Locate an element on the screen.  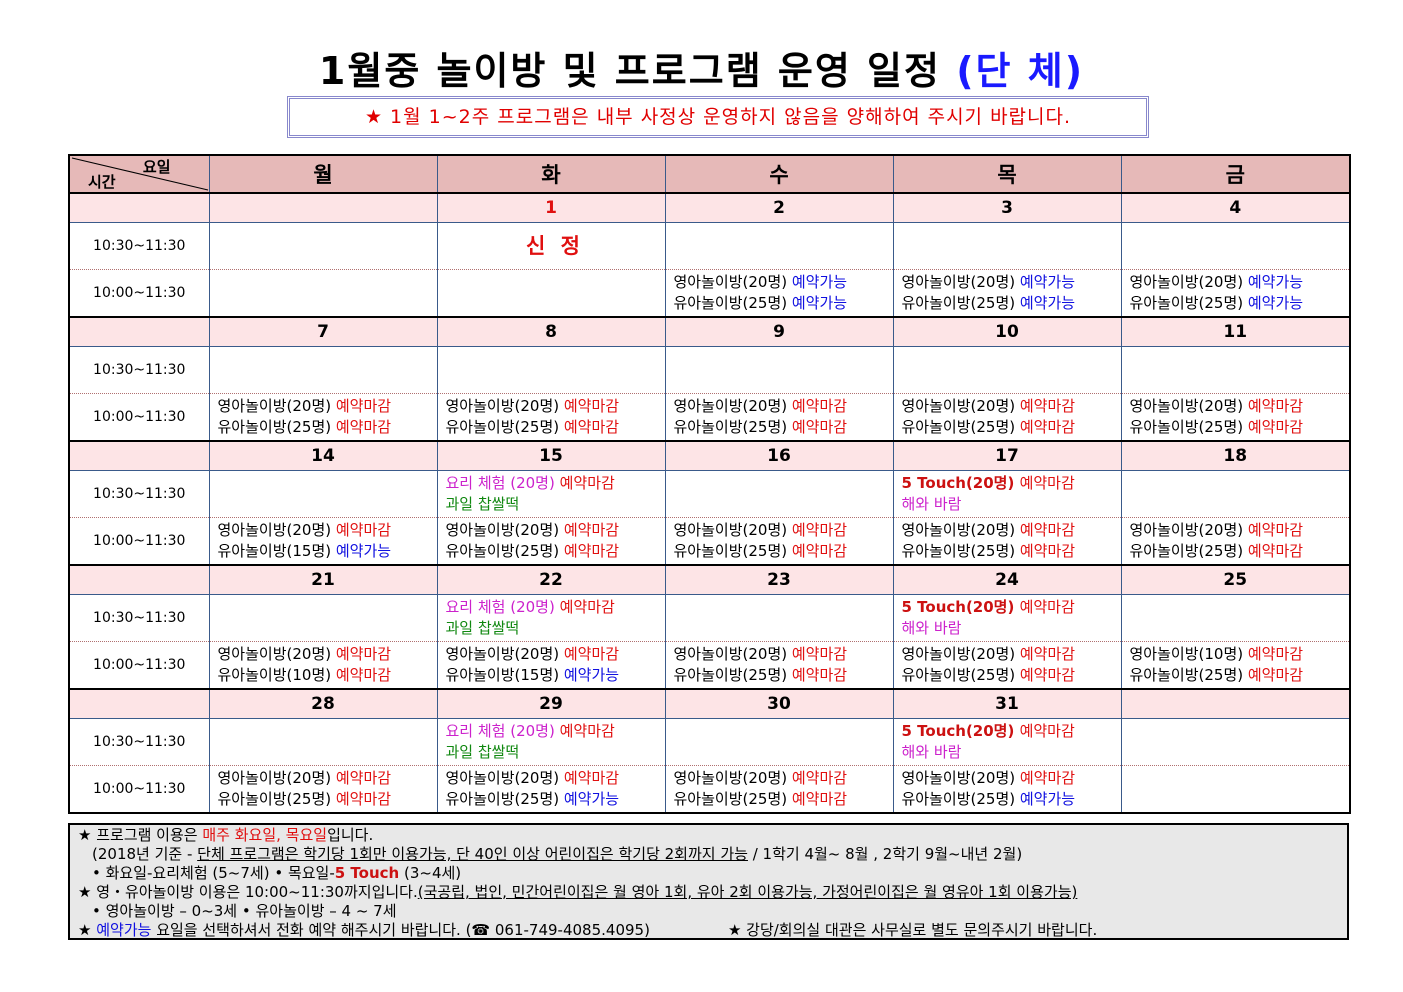
schedule-line: 유아놀이방(25명) 예약가능 is located at coordinates (555, 799).